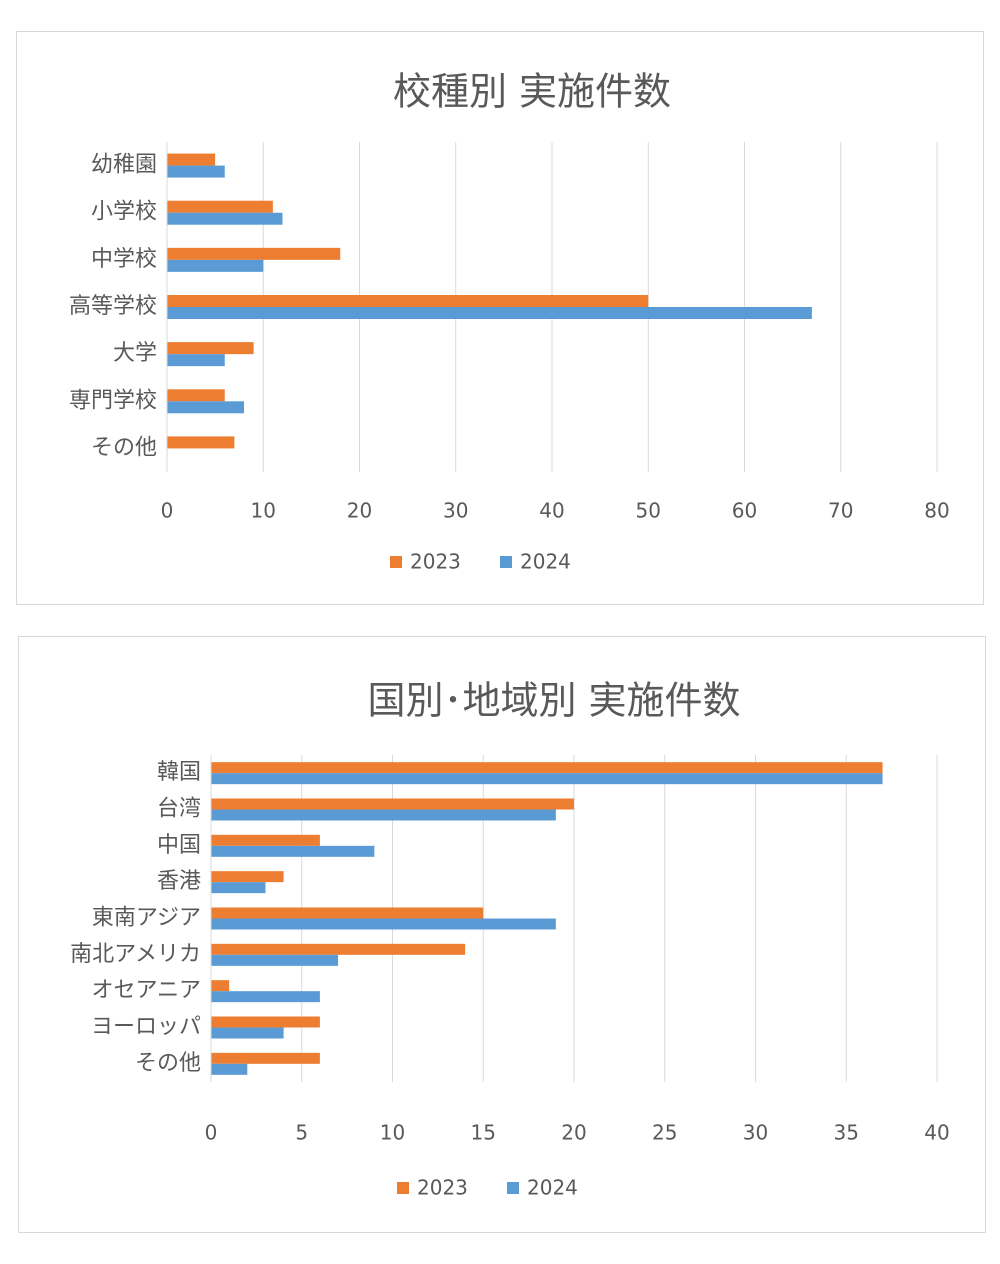  Describe the element at coordinates (483, 1133) in the screenshot. I see `x-tick-label: 15` at that location.